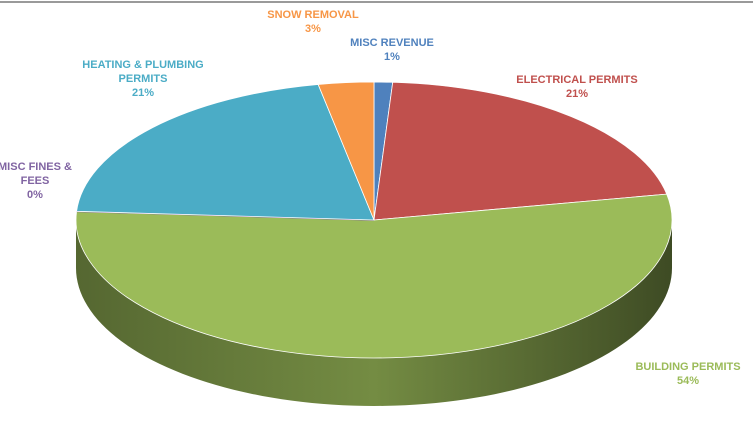  What do you see at coordinates (392, 50) in the screenshot?
I see `data-label: MISC REVENUE 1%` at bounding box center [392, 50].